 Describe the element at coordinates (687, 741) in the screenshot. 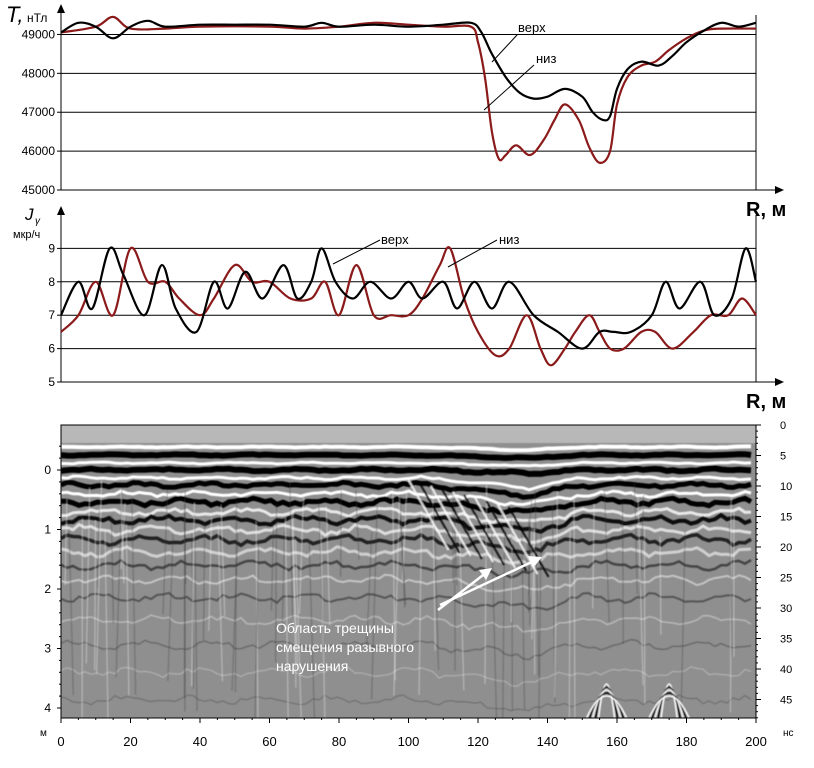

I see `distance-tick-label: 180` at that location.